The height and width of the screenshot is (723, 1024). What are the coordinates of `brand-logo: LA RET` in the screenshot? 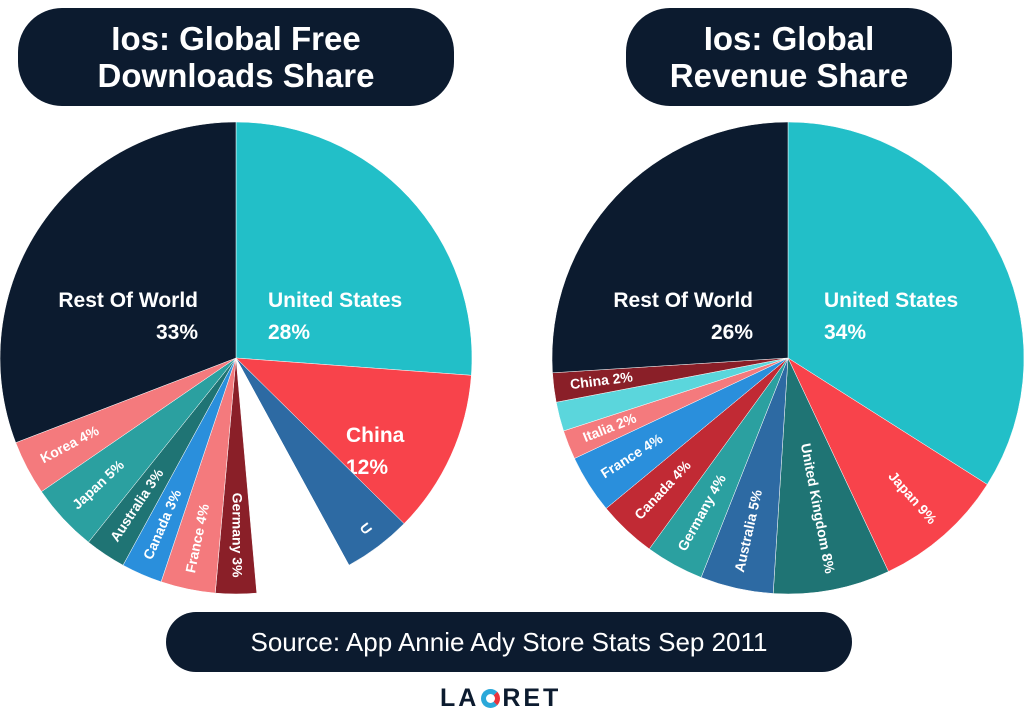 It's located at (510, 698).